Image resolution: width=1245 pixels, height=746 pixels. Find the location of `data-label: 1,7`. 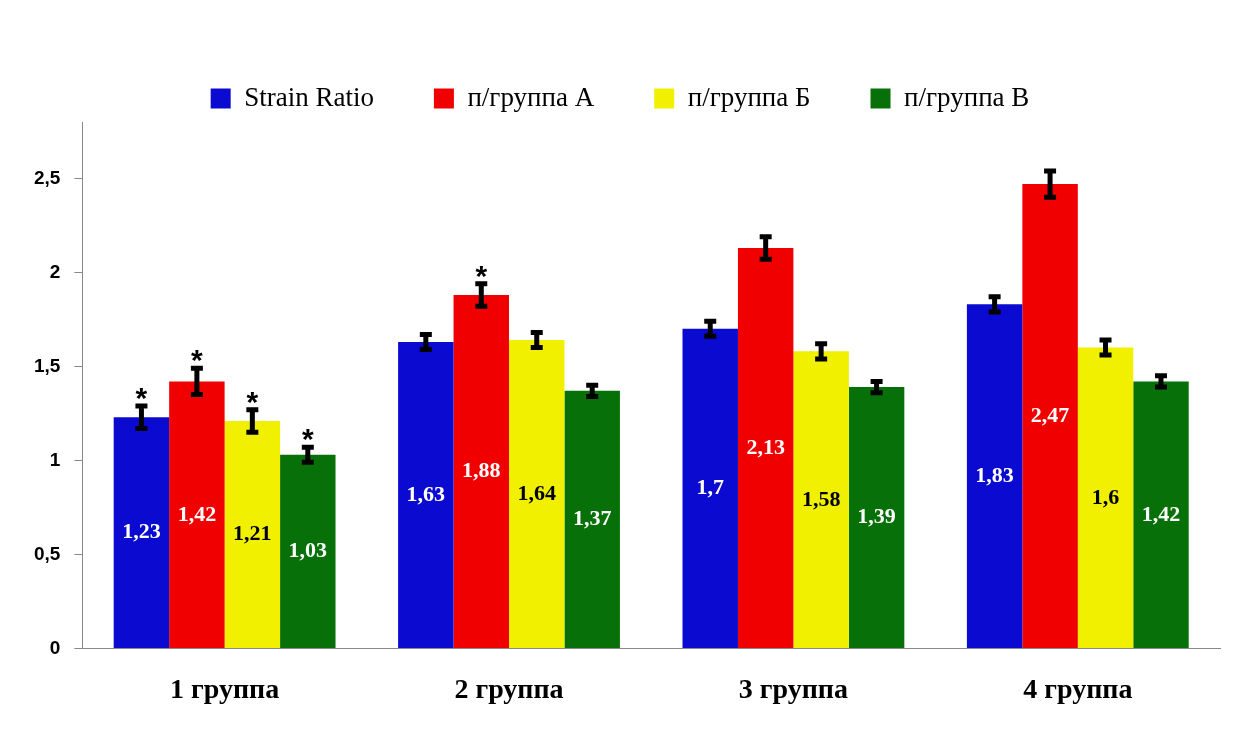

data-label: 1,7 is located at coordinates (710, 487).